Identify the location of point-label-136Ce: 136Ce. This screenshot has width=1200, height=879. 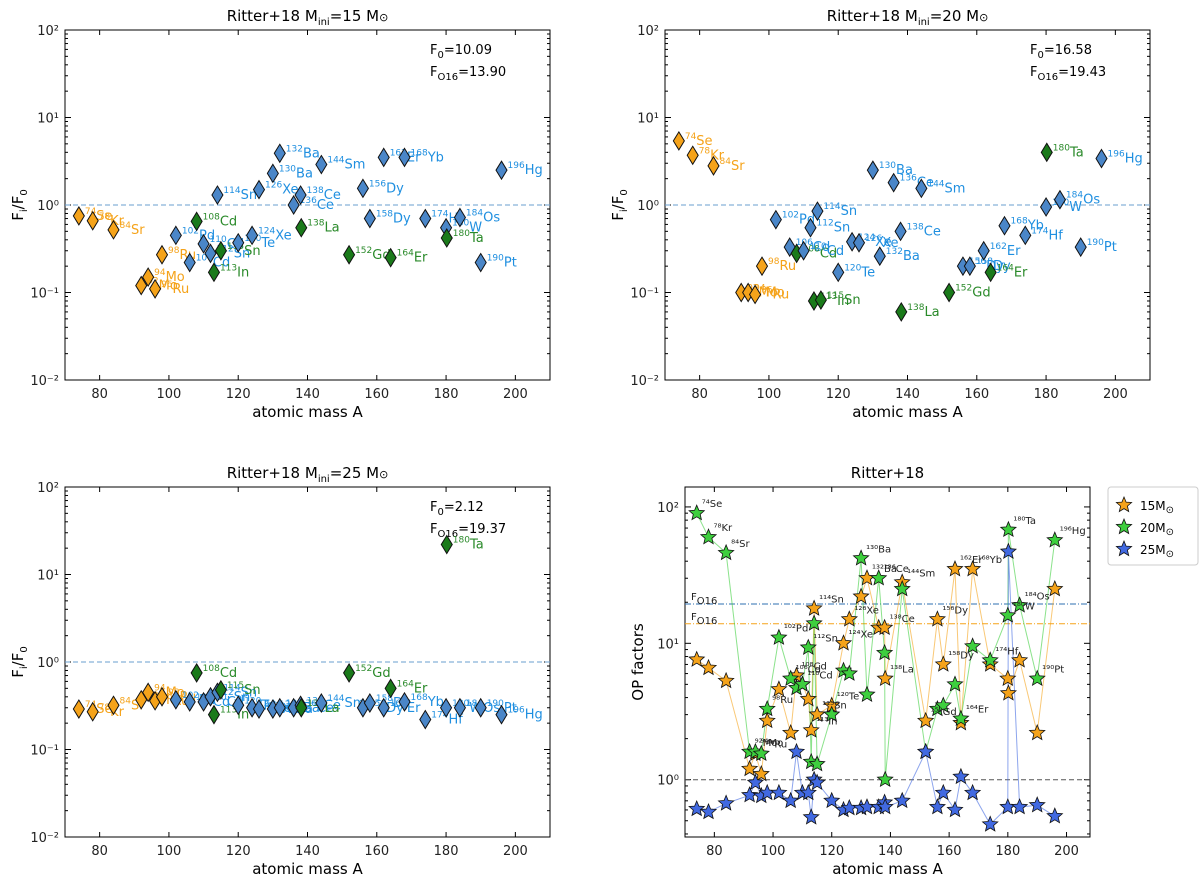
(317, 204).